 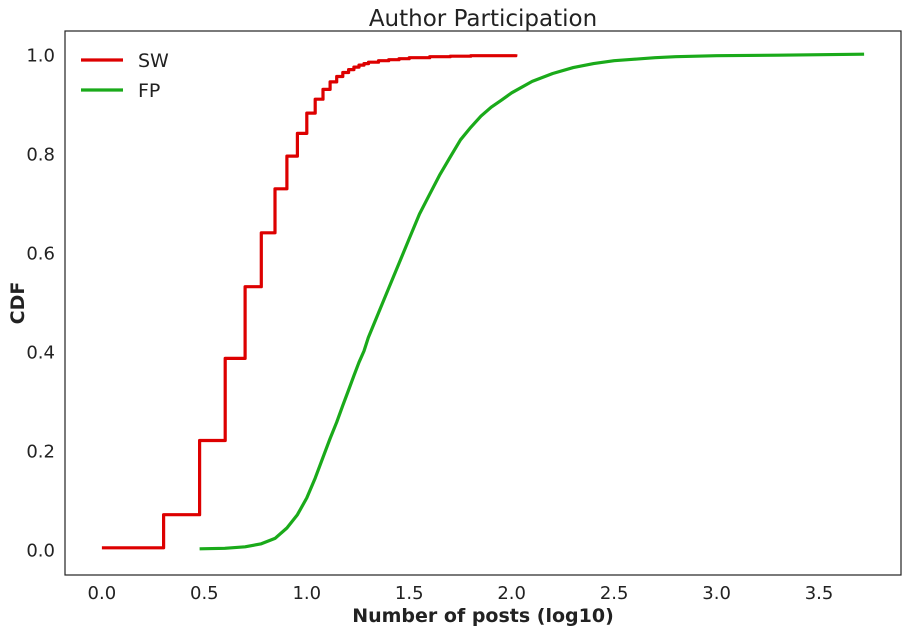 What do you see at coordinates (409, 593) in the screenshot?
I see `x-tick-label: 1.5` at bounding box center [409, 593].